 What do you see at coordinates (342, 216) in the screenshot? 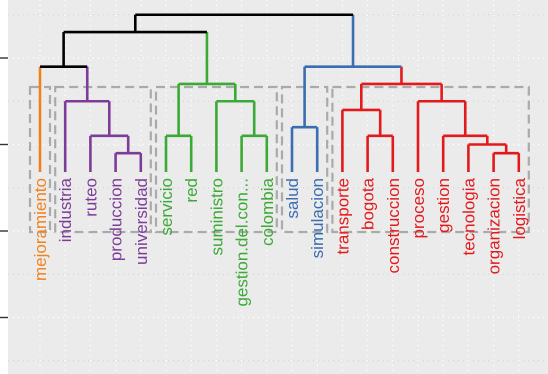
I see `leaf-label: transporte` at bounding box center [342, 216].